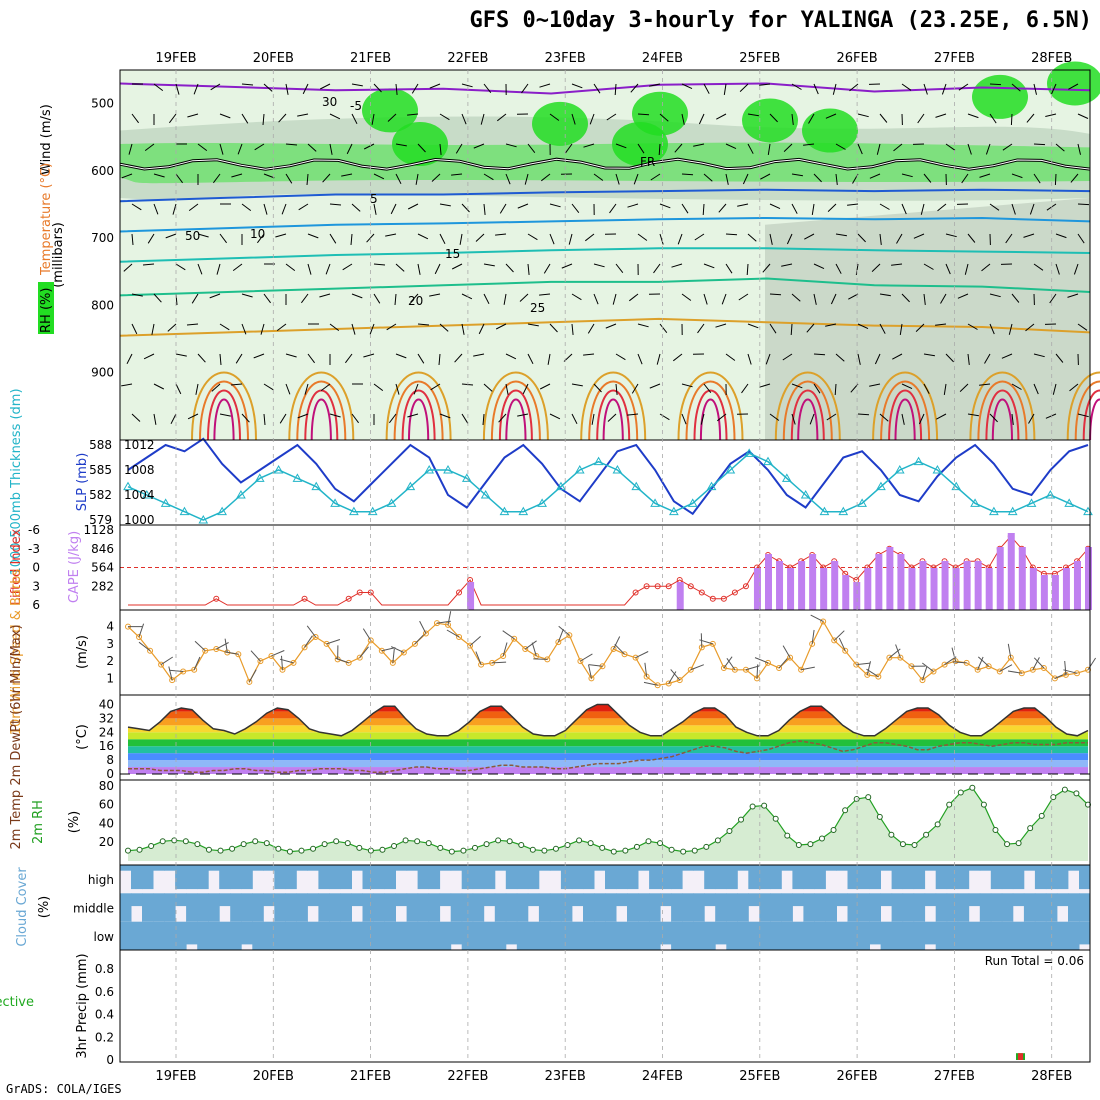 The height and width of the screenshot is (1100, 1100). What do you see at coordinates (104, 1015) in the screenshot?
I see `precip-tick-label: 0.4` at bounding box center [104, 1015].